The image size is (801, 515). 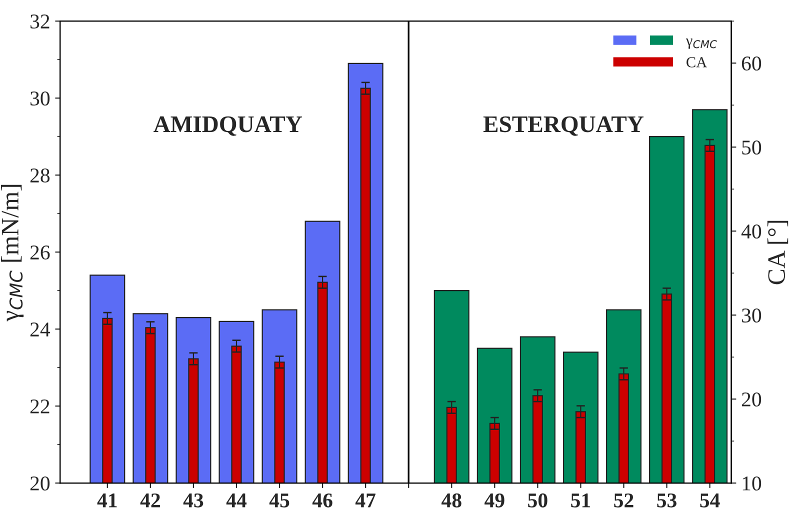 What do you see at coordinates (12, 253) in the screenshot?
I see `y-axis-title: γ$_{CMC}$ [mN/m]` at bounding box center [12, 253].